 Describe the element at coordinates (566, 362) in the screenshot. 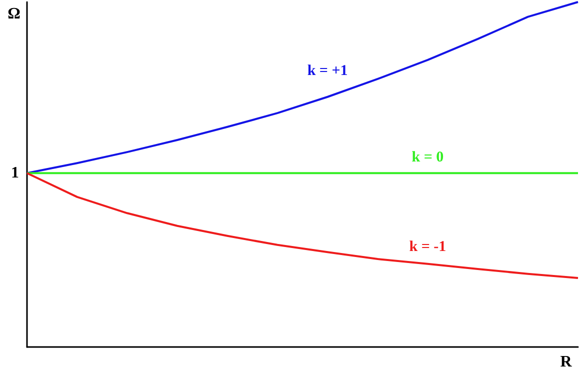

I see `x-axis-title: R` at that location.